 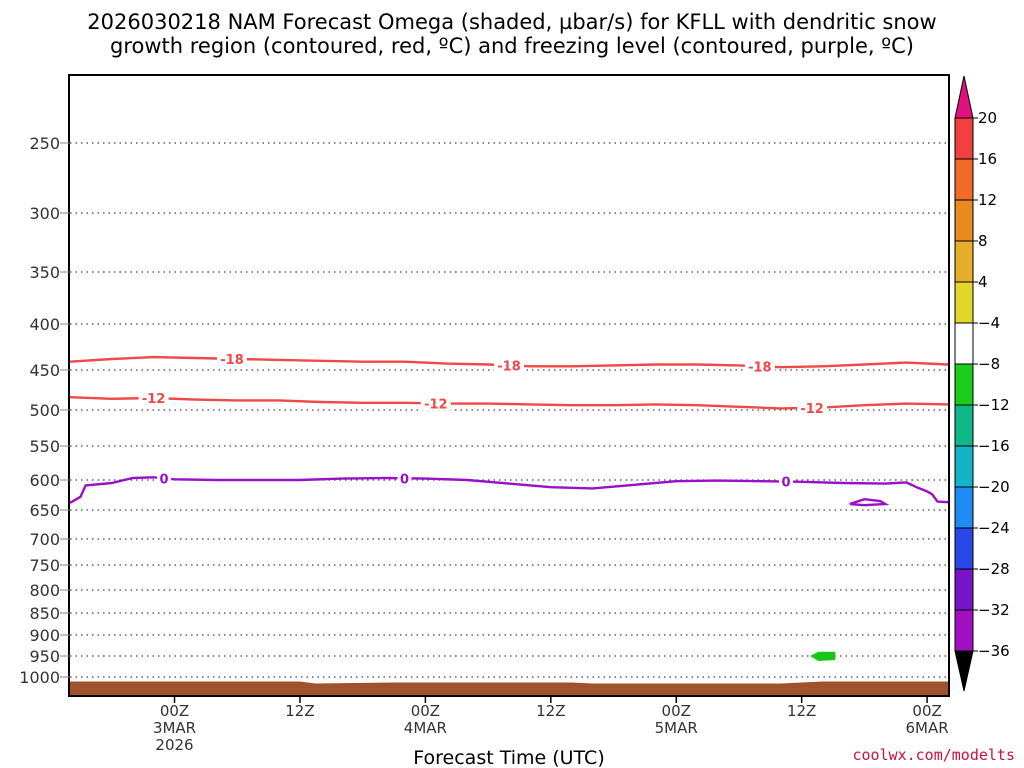 What do you see at coordinates (174, 728) in the screenshot?
I see `x-tick-label-0-1: 3MAR` at bounding box center [174, 728].